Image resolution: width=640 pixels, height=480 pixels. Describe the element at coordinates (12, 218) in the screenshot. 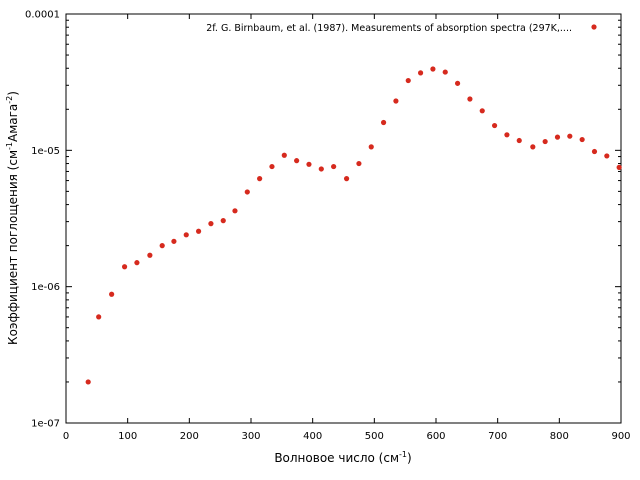

I see `y-axis-title: Коэффициент поглощения (см-1Амага-2)` at that location.